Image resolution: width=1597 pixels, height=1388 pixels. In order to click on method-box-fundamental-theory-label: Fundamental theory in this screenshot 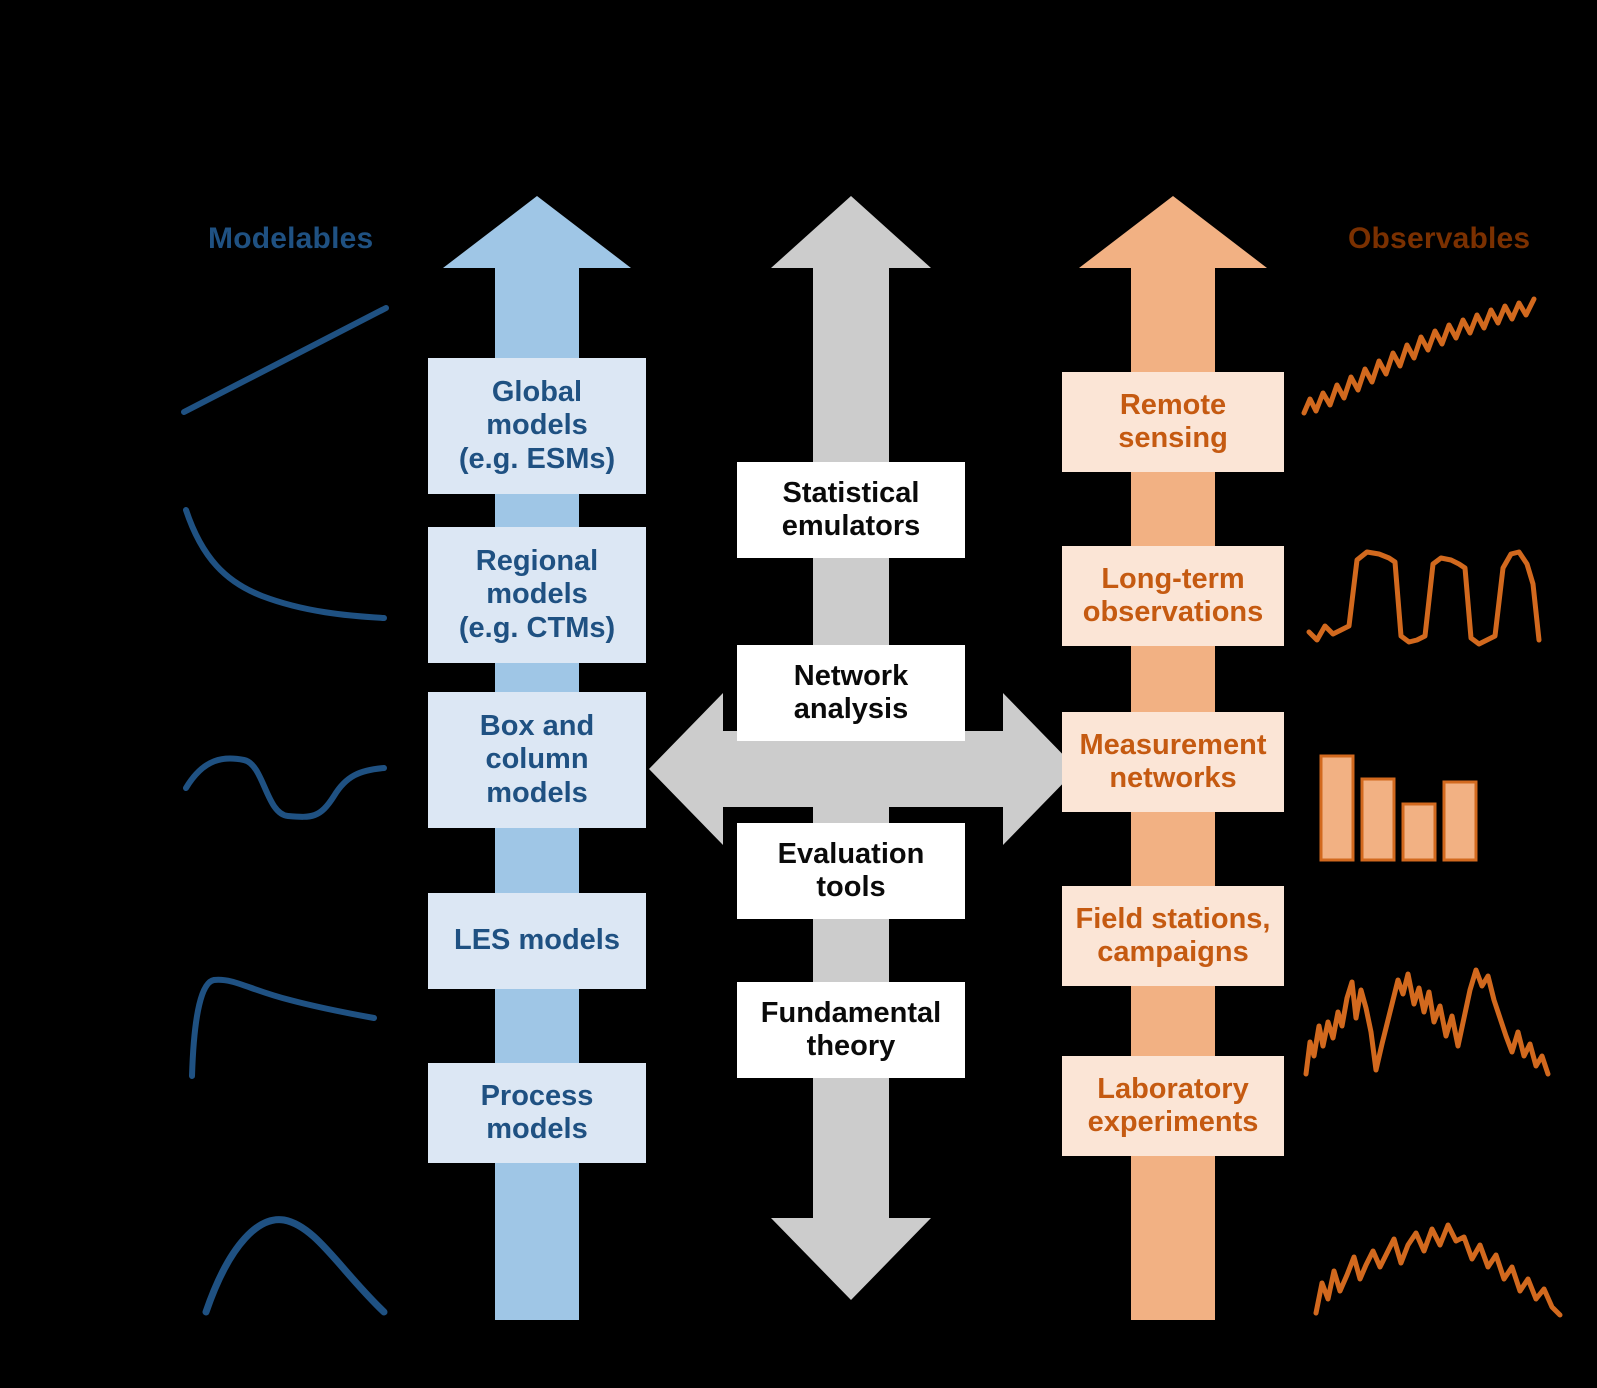, I will do `click(851, 1029)`.